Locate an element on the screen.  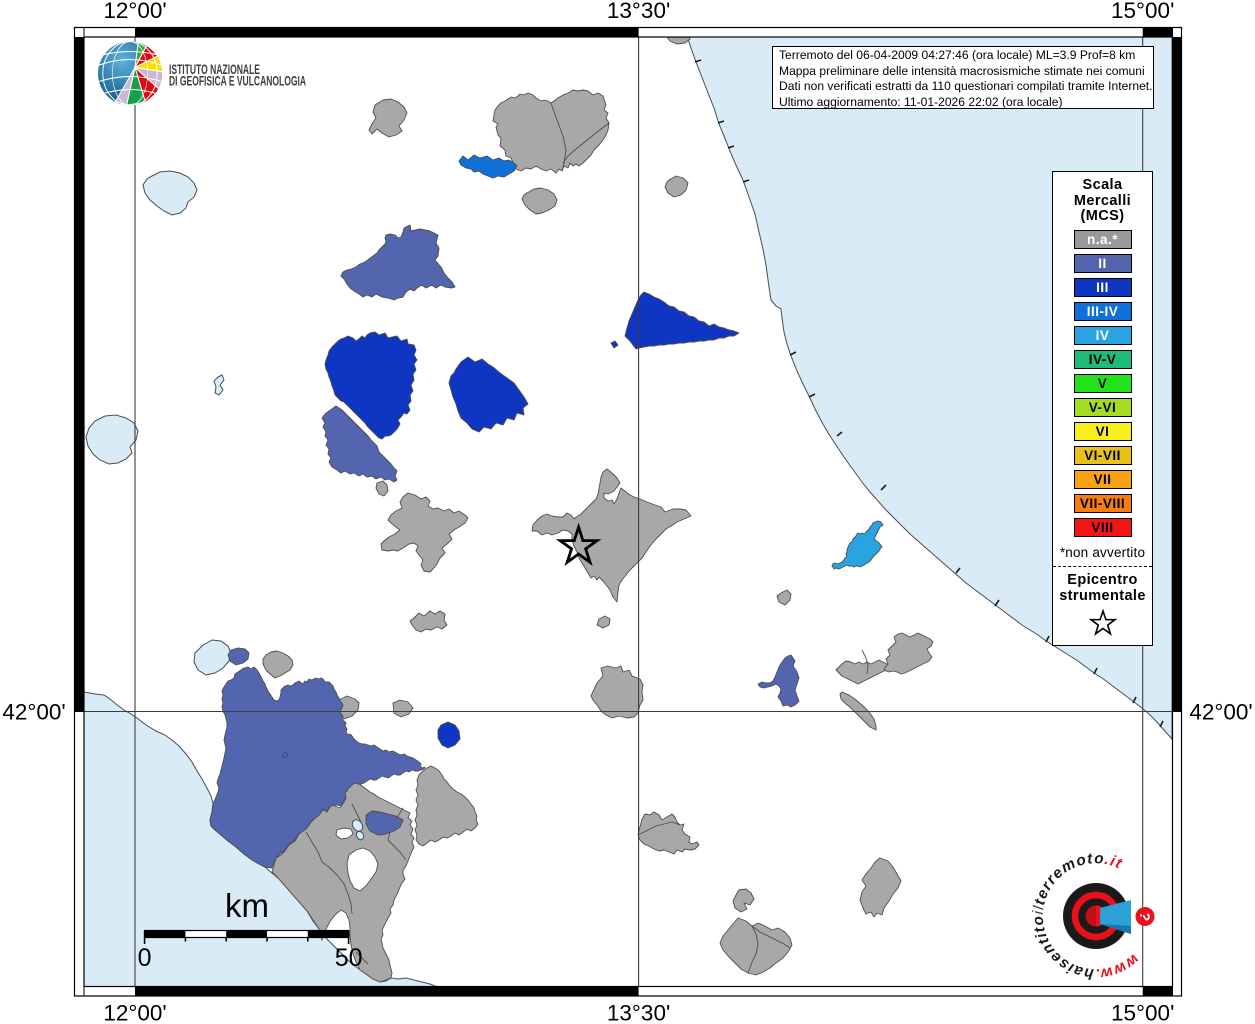
svg-text: ISTITUTO NAZIONALE is located at coordinates (214, 69).